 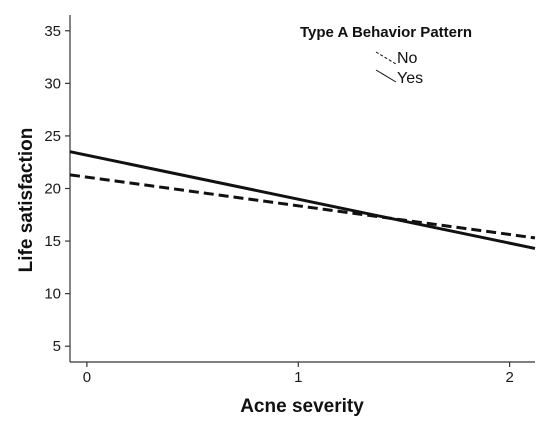 What do you see at coordinates (410, 78) in the screenshot?
I see `legend-label-yes: Yes` at bounding box center [410, 78].